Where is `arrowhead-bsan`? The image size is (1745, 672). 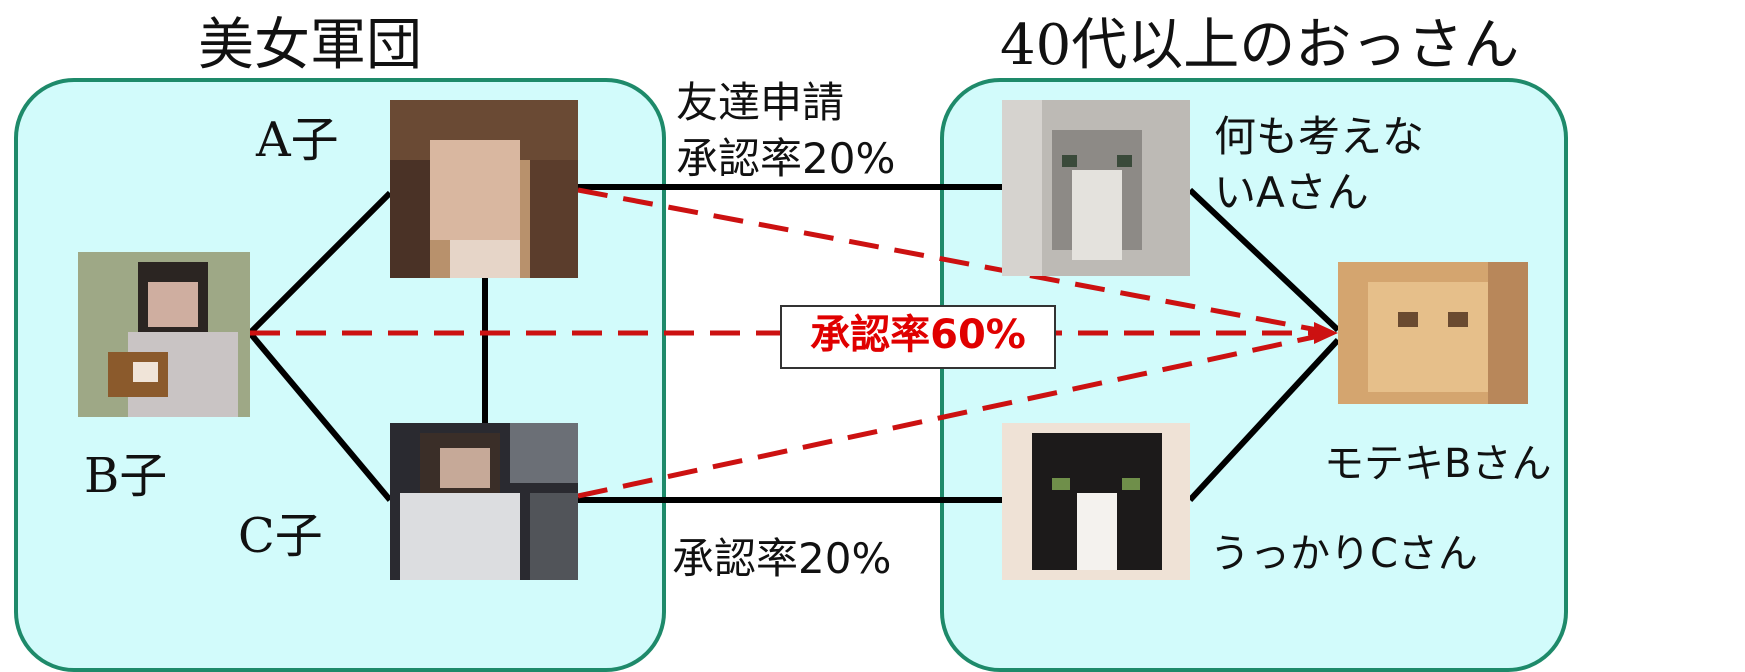 arrowhead-bsan is located at coordinates (1326, 333).